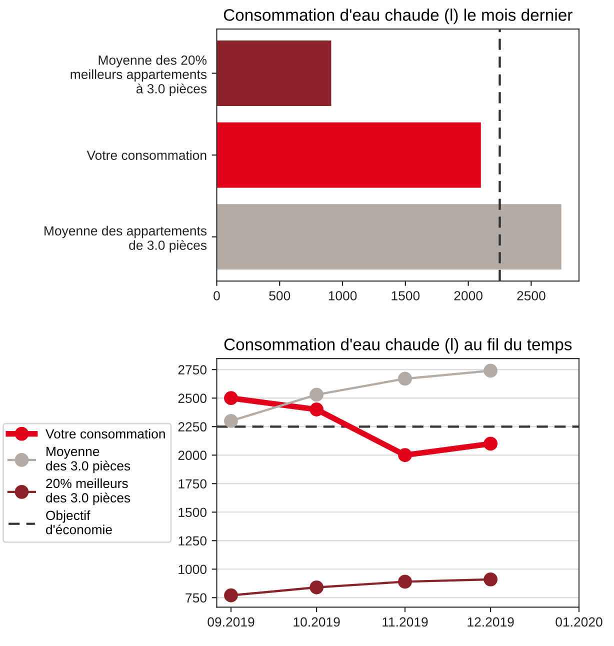 The image size is (614, 646). I want to click on x-tick-label: 2000, so click(468, 295).